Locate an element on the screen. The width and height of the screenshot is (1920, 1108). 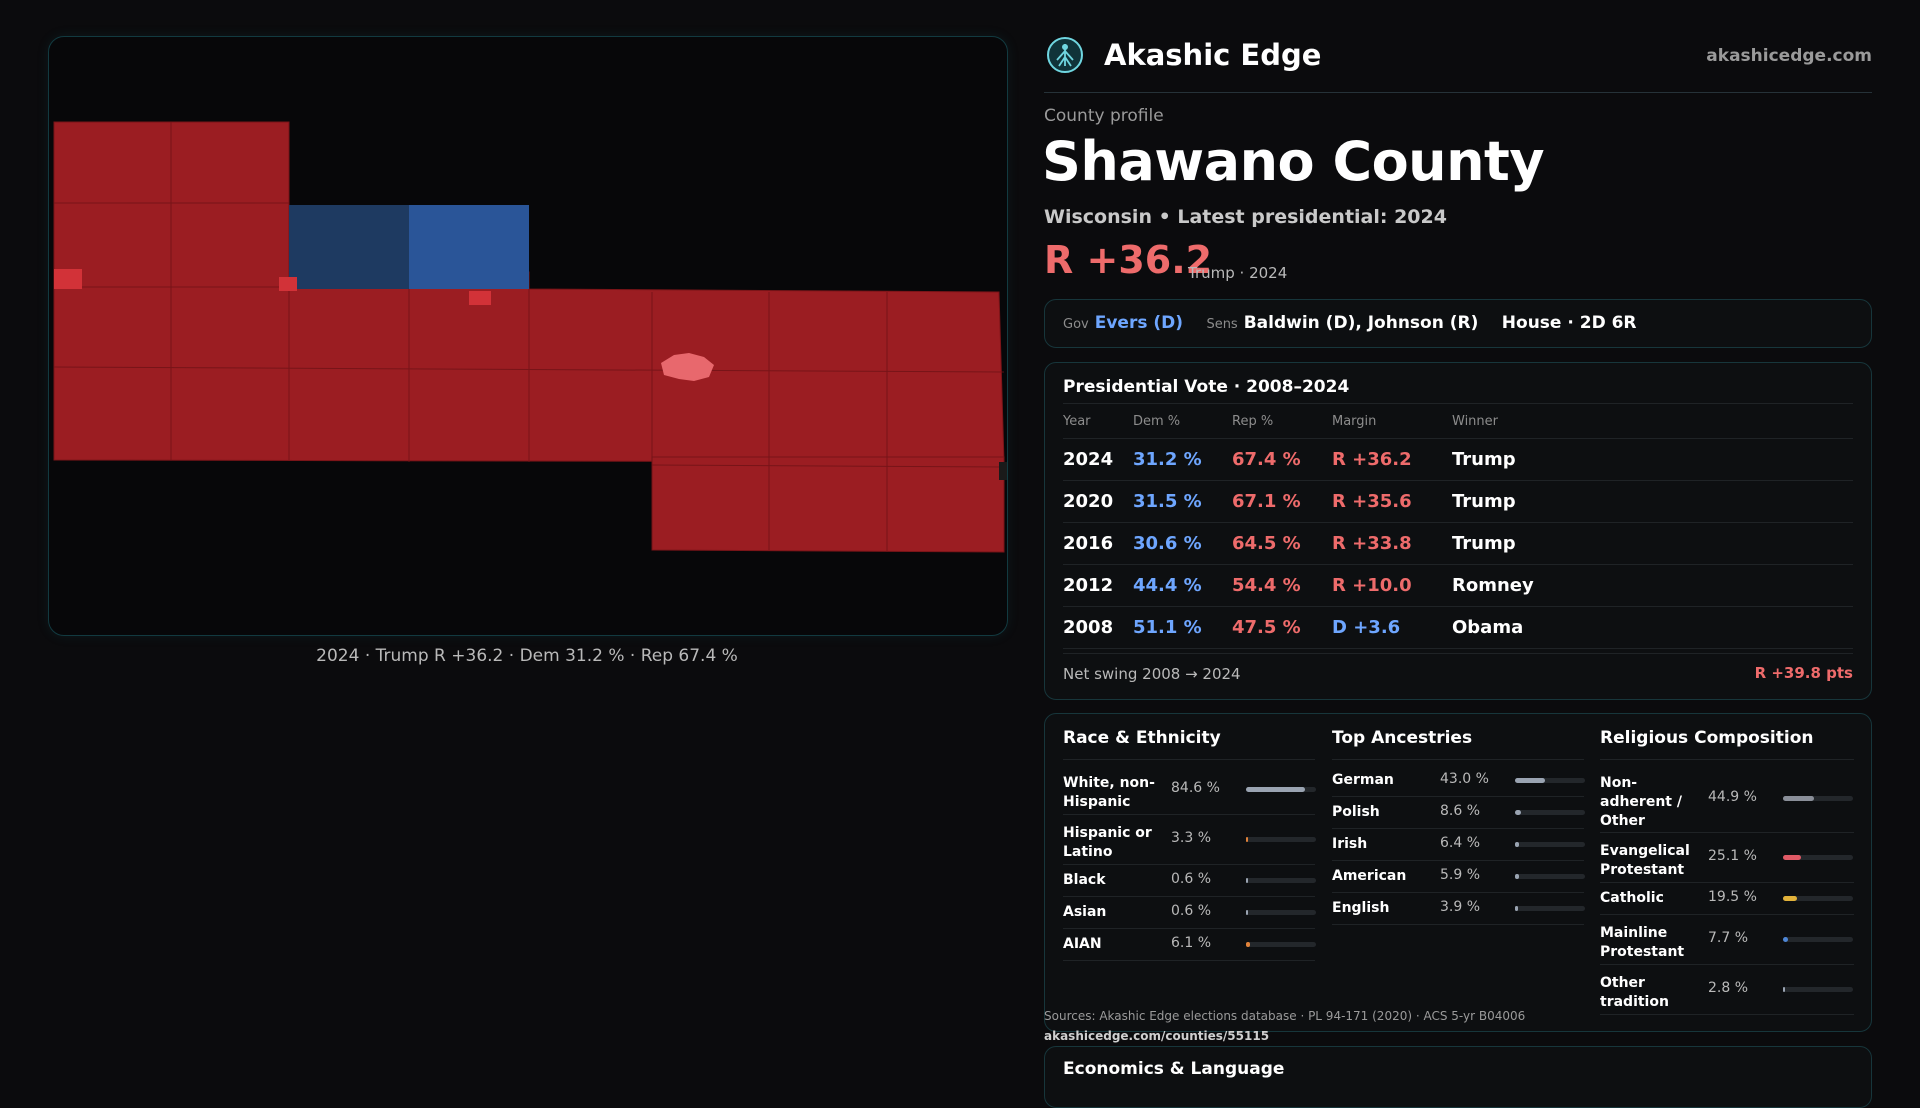
table-row: 2008 51.1 % 47.5 % D +3.6 Obama is located at coordinates (1458, 628).